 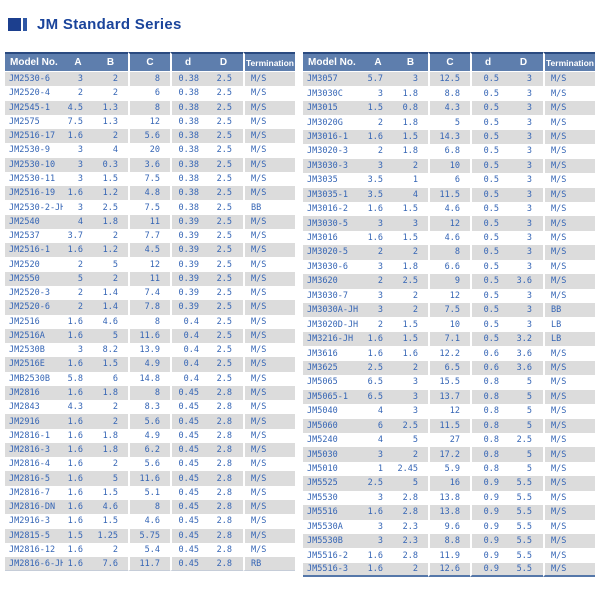 What do you see at coordinates (75, 407) in the screenshot?
I see `cell-a: 4.3` at bounding box center [75, 407].